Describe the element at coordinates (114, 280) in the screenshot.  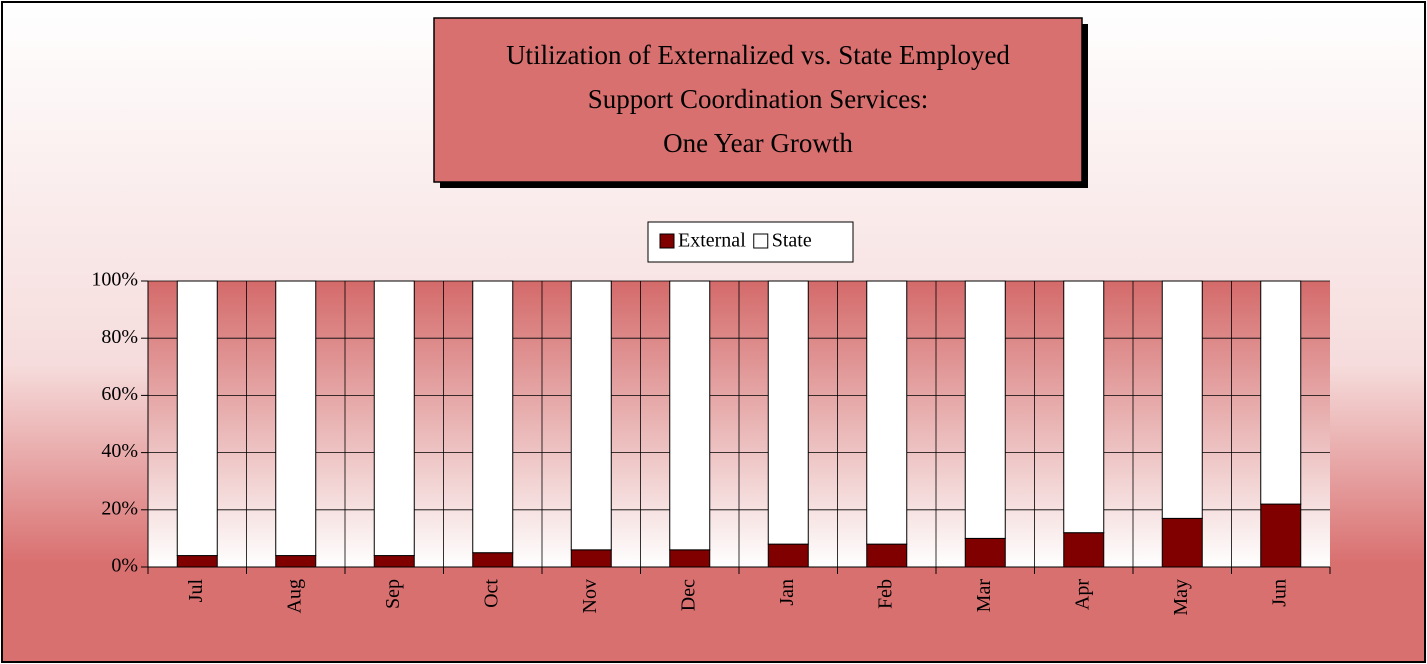
I see `y-tick-label: 100%` at that location.